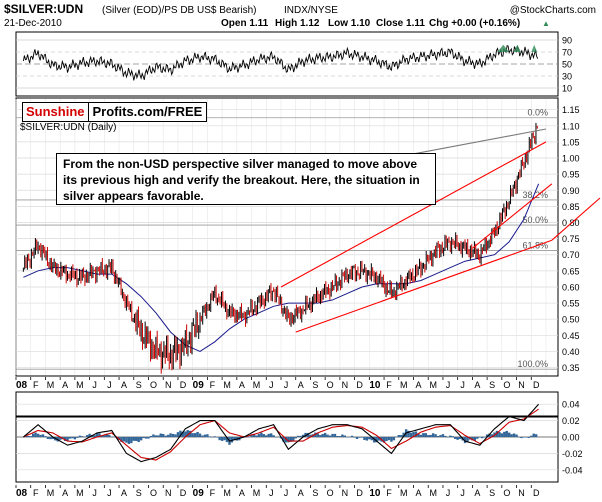 This screenshot has width=602, height=502. Describe the element at coordinates (43, 9) in the screenshot. I see `header-symbol: $SILVER:UDN` at that location.